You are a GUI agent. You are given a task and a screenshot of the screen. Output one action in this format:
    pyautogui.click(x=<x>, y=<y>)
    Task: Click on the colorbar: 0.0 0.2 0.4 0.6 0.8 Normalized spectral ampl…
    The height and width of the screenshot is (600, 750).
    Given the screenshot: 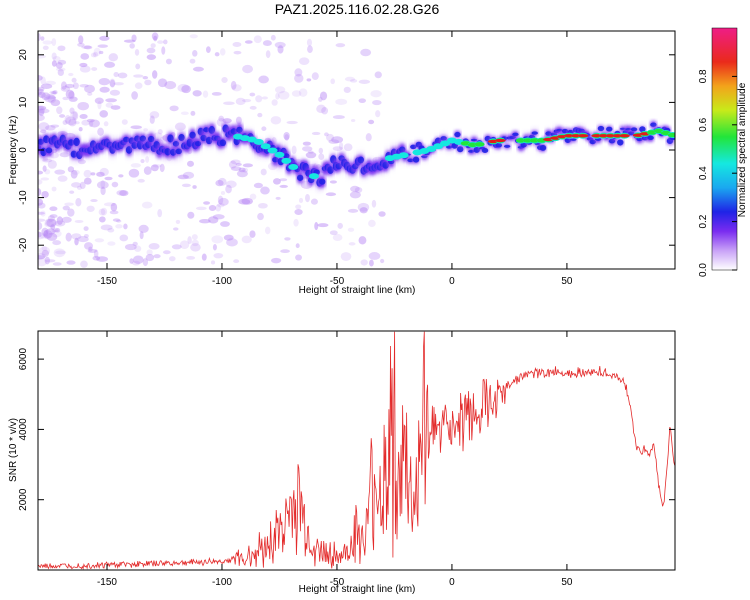 What is the action you would take?
    pyautogui.click(x=723, y=152)
    